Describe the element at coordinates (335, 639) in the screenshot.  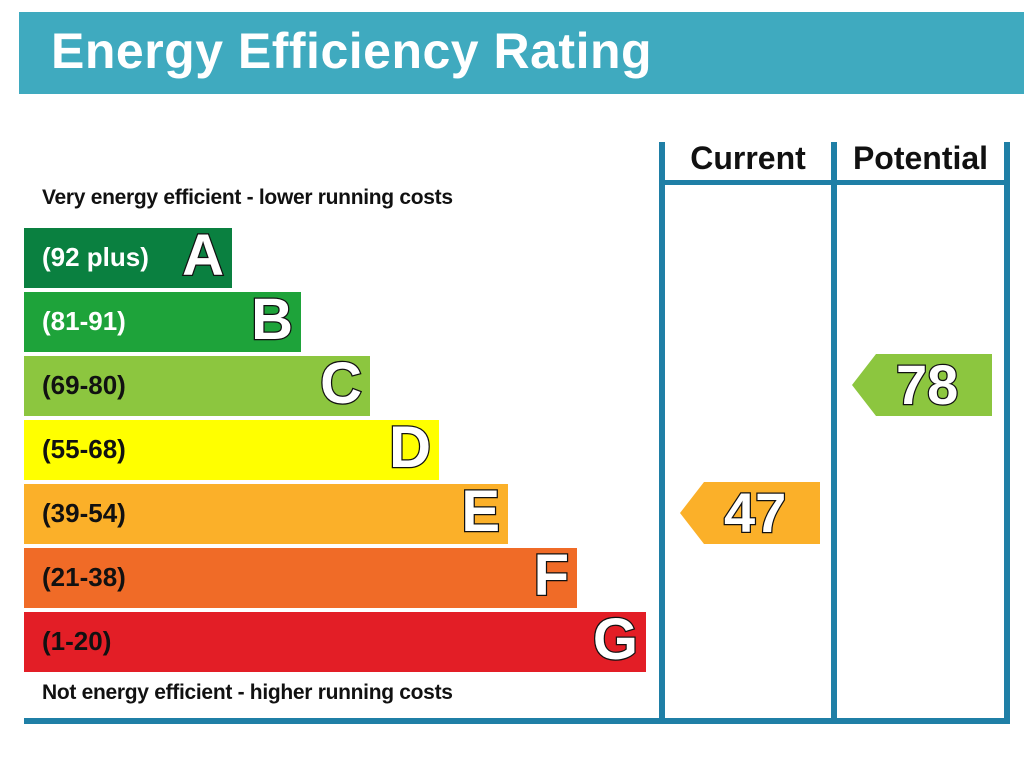
I see `band-g: (1-20) G` at that location.